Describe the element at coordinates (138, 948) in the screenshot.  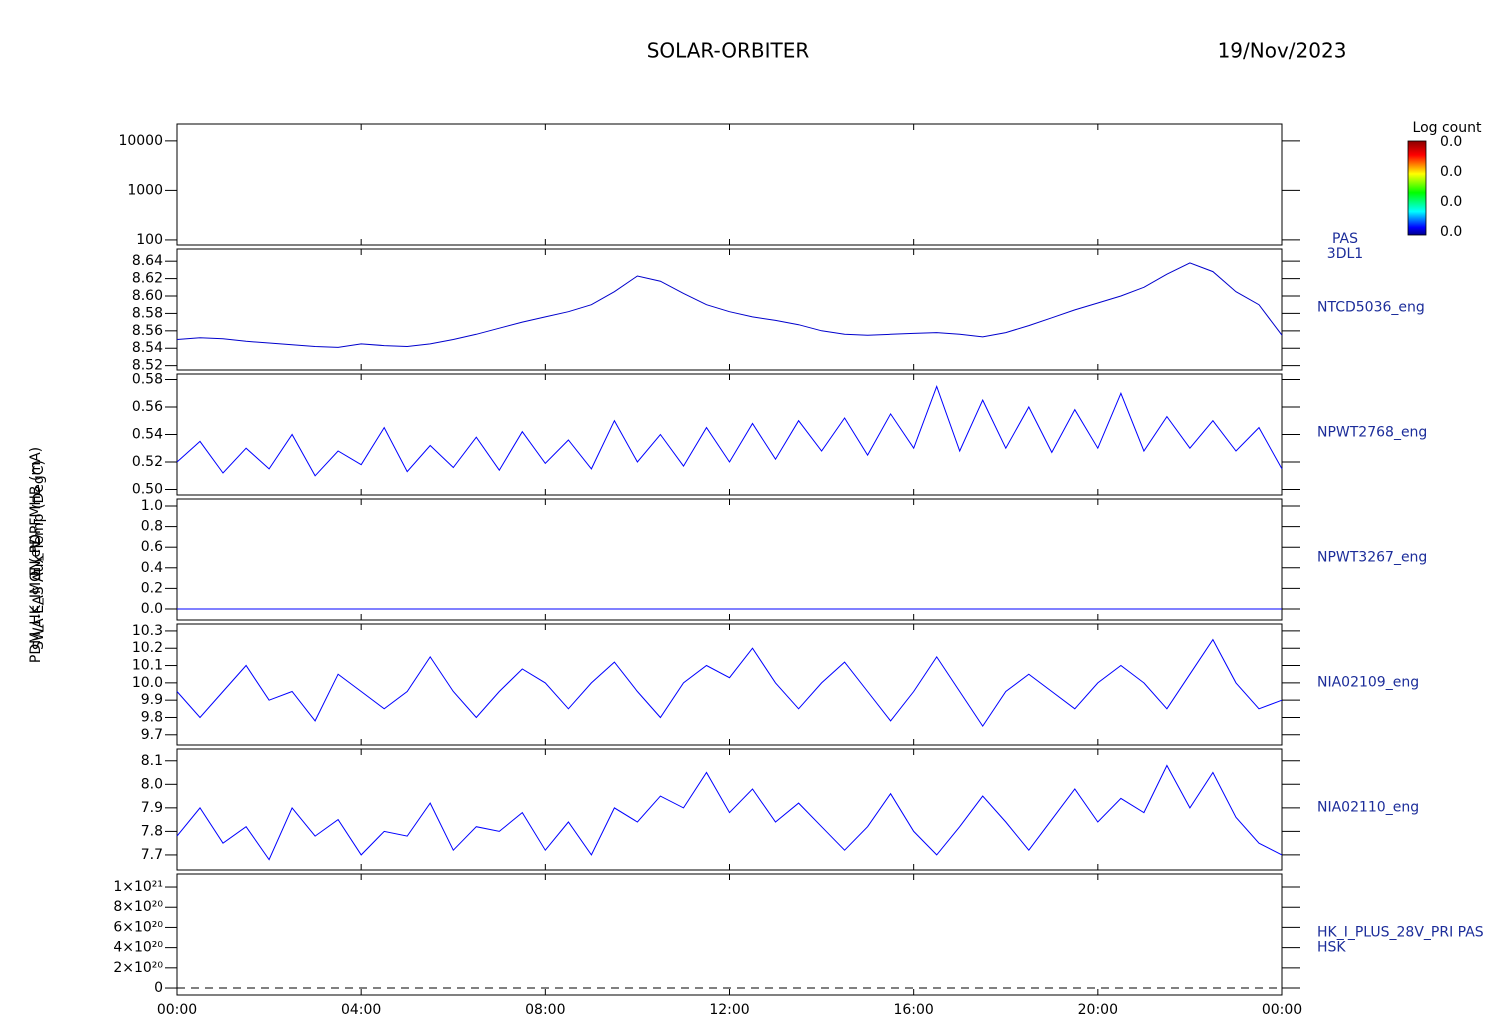
I see `y-tick-label: 4×10²⁰` at that location.